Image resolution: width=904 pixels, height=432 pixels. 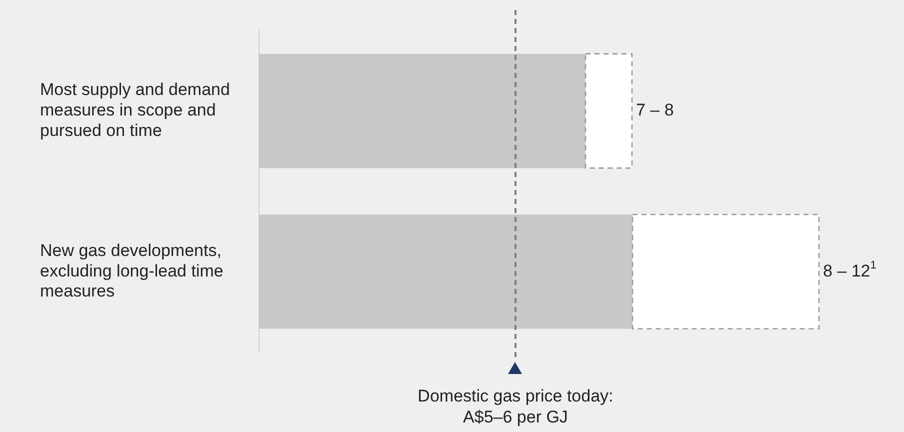 What do you see at coordinates (132, 270) in the screenshot?
I see `y-tick-label: New gas developments, excluding long-lead time measures` at bounding box center [132, 270].